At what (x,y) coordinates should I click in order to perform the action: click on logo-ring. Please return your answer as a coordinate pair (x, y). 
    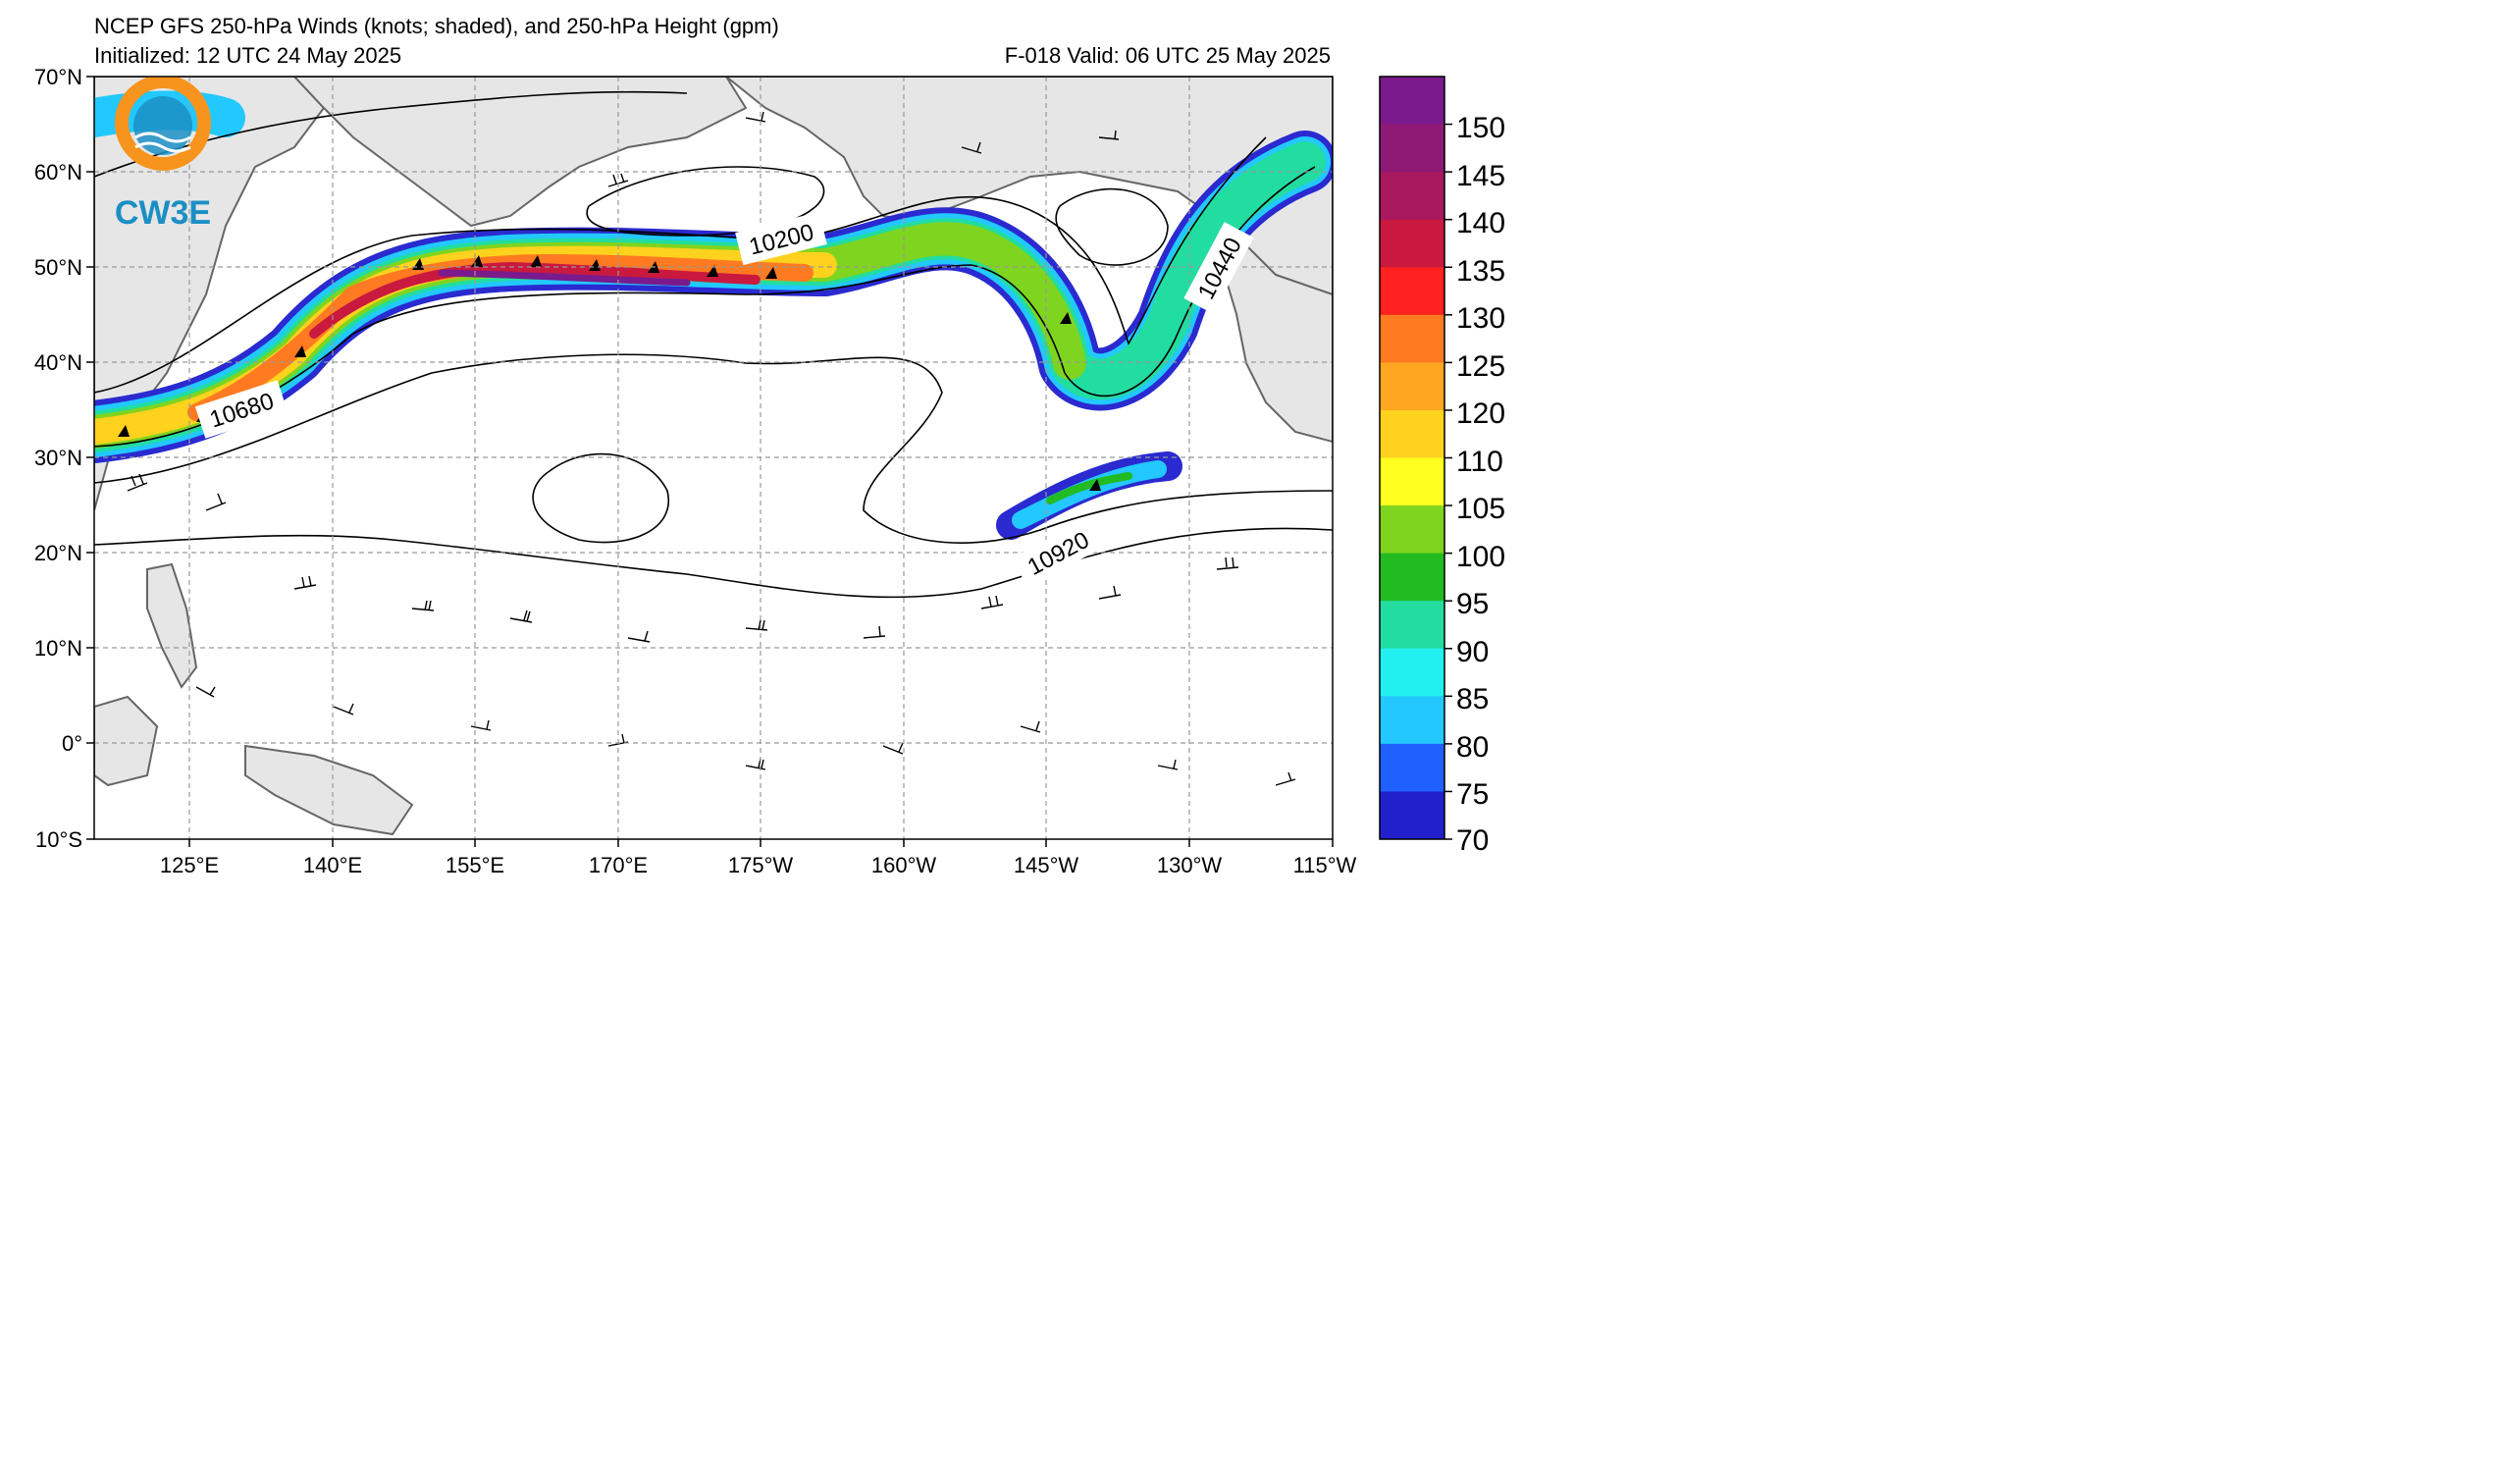
    Looking at the image, I should click on (163, 124).